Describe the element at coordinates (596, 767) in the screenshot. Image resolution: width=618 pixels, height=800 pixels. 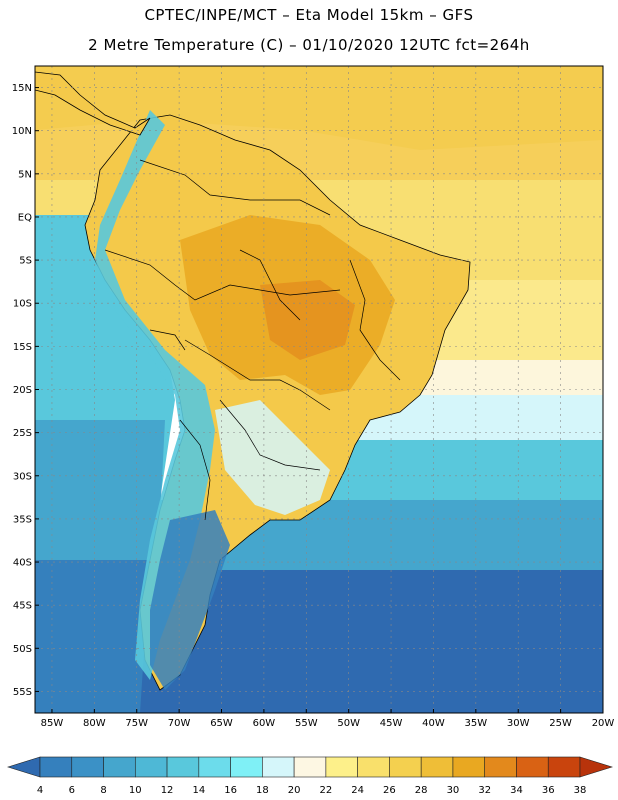
I see `colorbar-arrow-high` at that location.